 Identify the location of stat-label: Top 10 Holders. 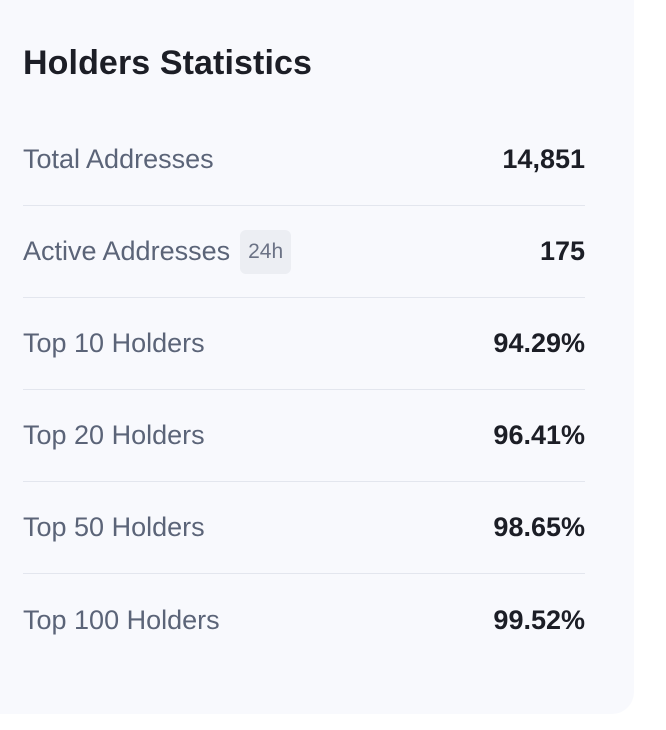
(114, 343).